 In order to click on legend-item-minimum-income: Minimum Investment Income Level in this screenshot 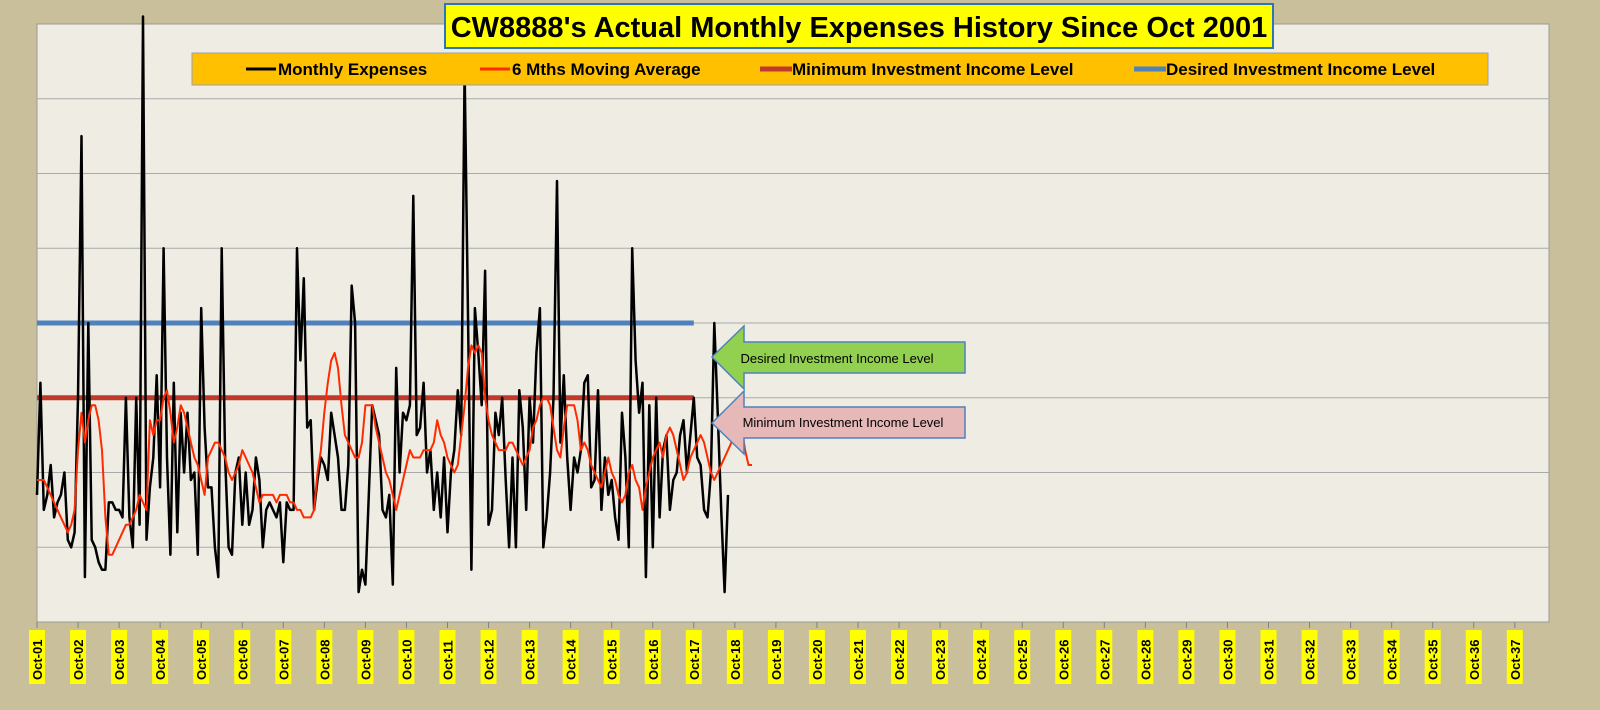, I will do `click(917, 69)`.